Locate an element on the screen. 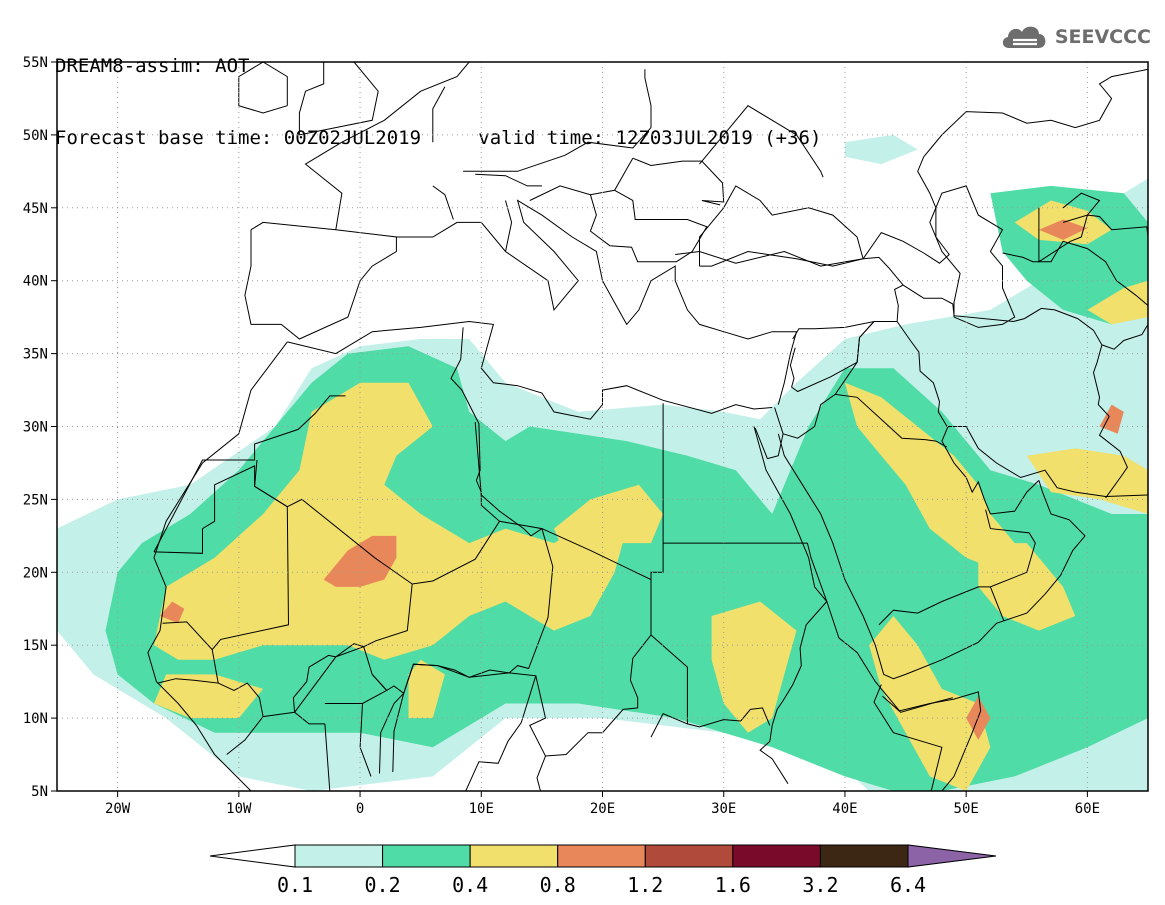 This screenshot has width=1165, height=905. legend-label: 0.2 is located at coordinates (383, 885).